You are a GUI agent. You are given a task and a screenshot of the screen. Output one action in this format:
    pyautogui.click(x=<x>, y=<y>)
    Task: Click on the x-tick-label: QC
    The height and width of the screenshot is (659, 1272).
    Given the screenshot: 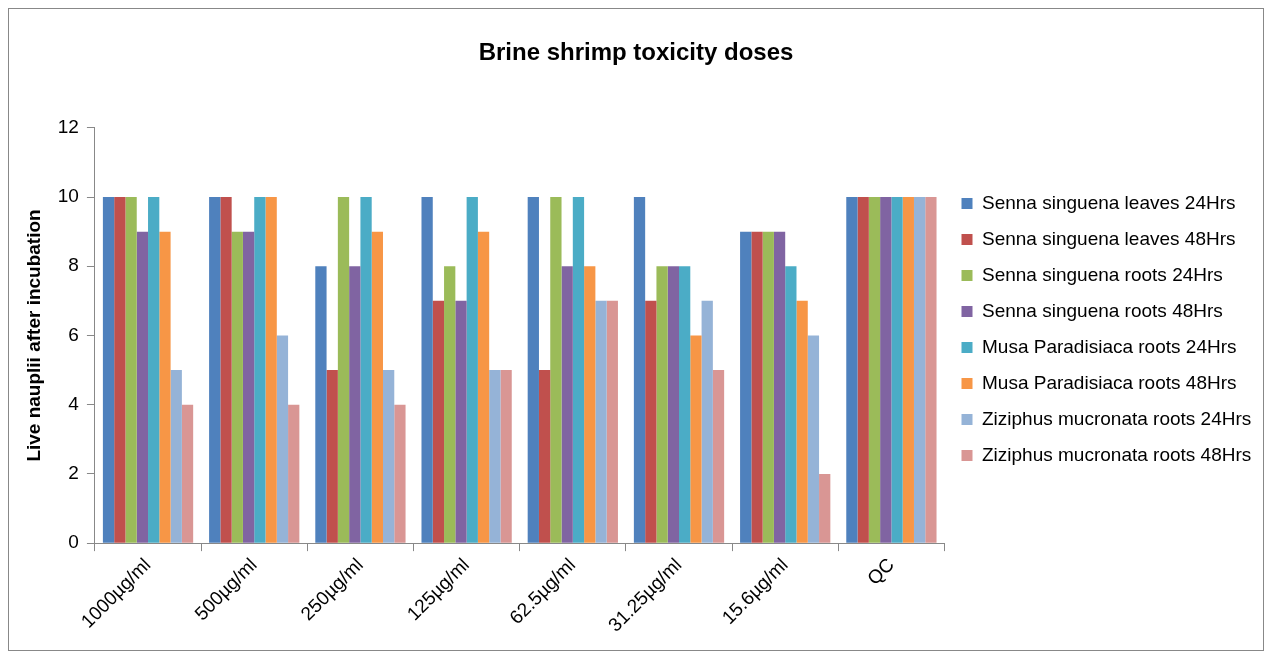 What is the action you would take?
    pyautogui.click(x=880, y=571)
    